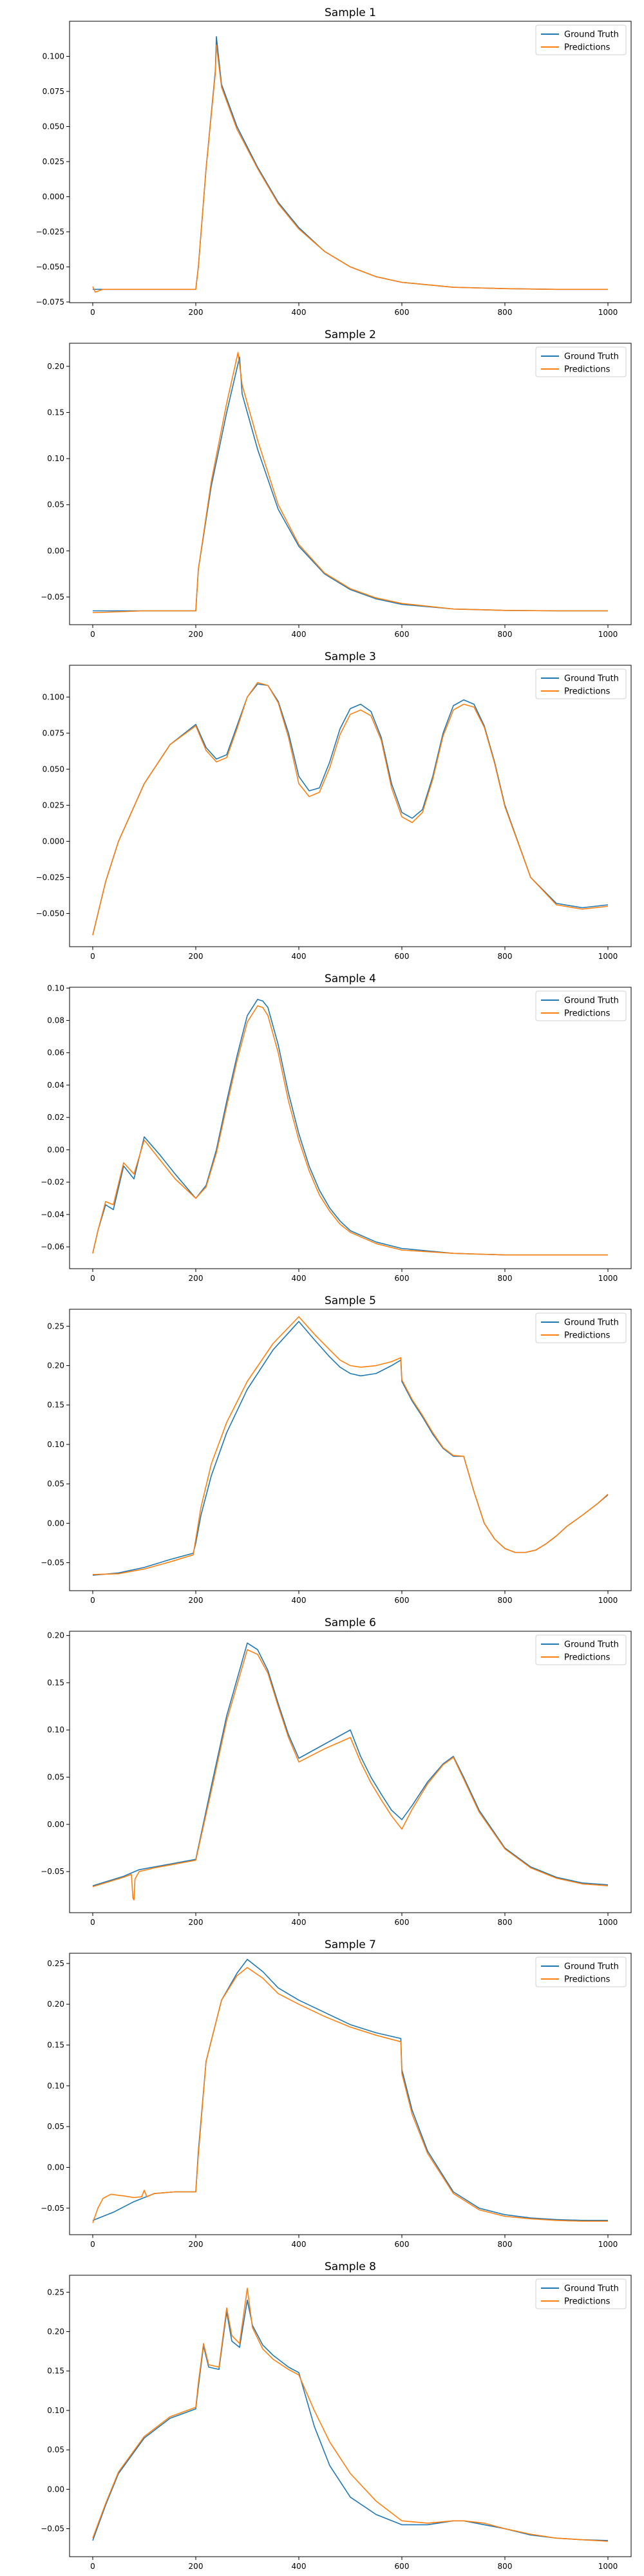  I want to click on sample-5-predictions-line, so click(350, 1446).